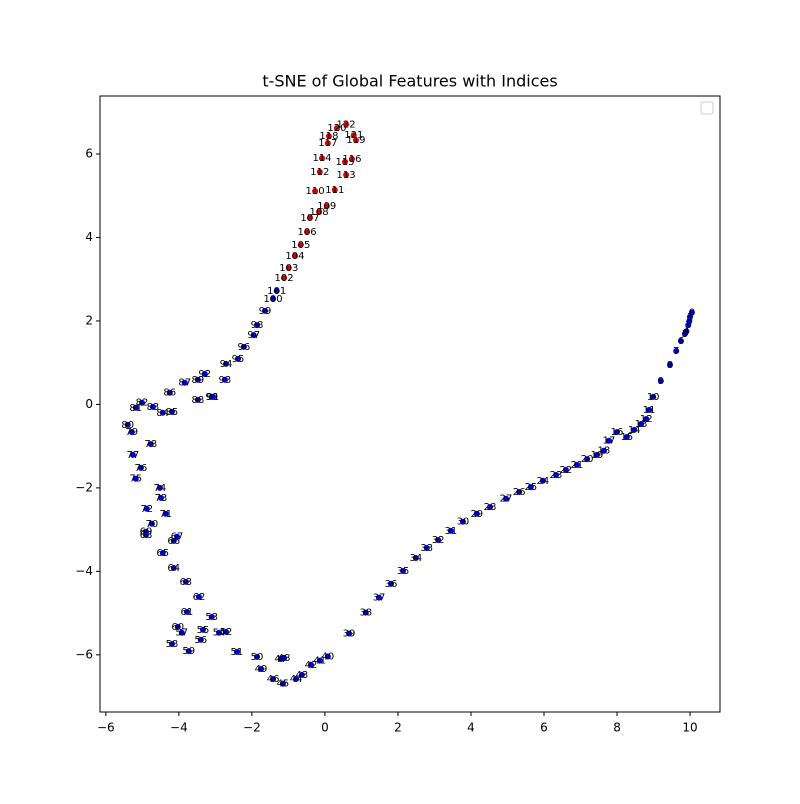 The image size is (800, 804). I want to click on point-label: 3, so click(688, 325).